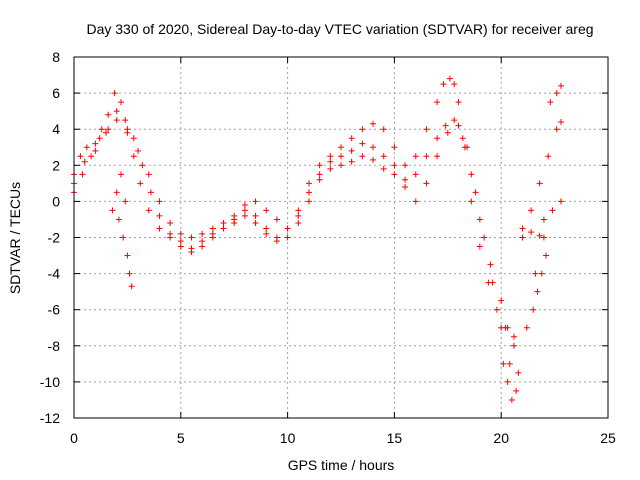  I want to click on y-tick-label: 0, so click(56, 201).